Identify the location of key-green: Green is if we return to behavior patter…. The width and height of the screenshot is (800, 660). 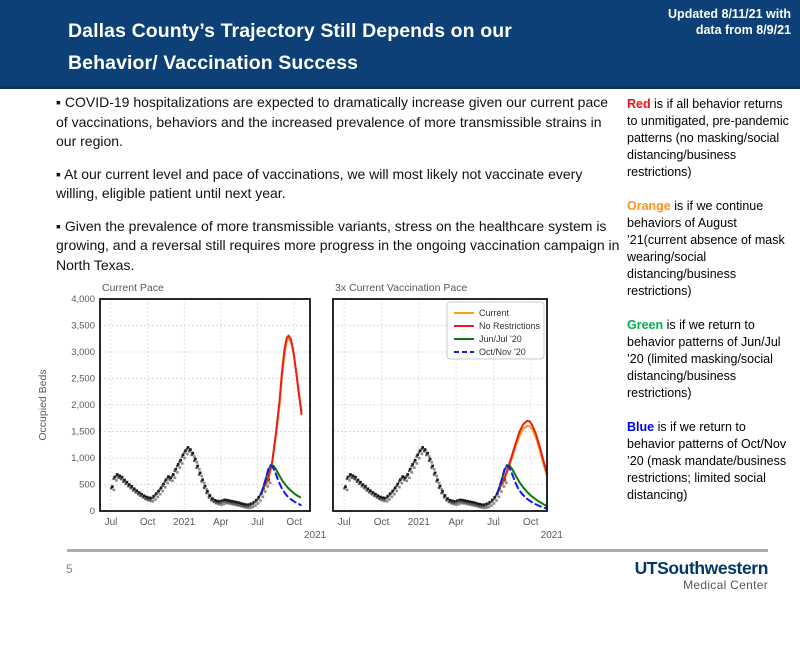
(710, 359).